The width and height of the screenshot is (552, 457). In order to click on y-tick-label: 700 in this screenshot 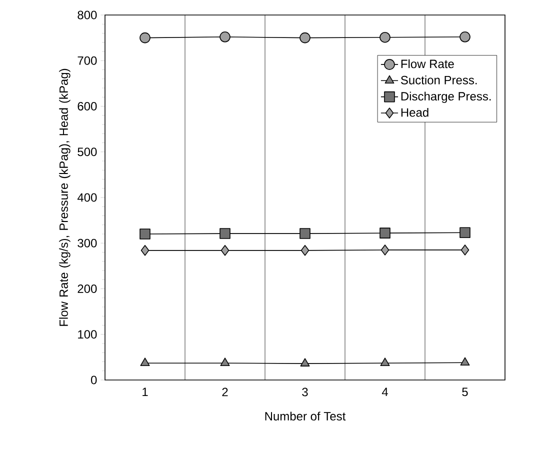, I will do `click(87, 60)`.